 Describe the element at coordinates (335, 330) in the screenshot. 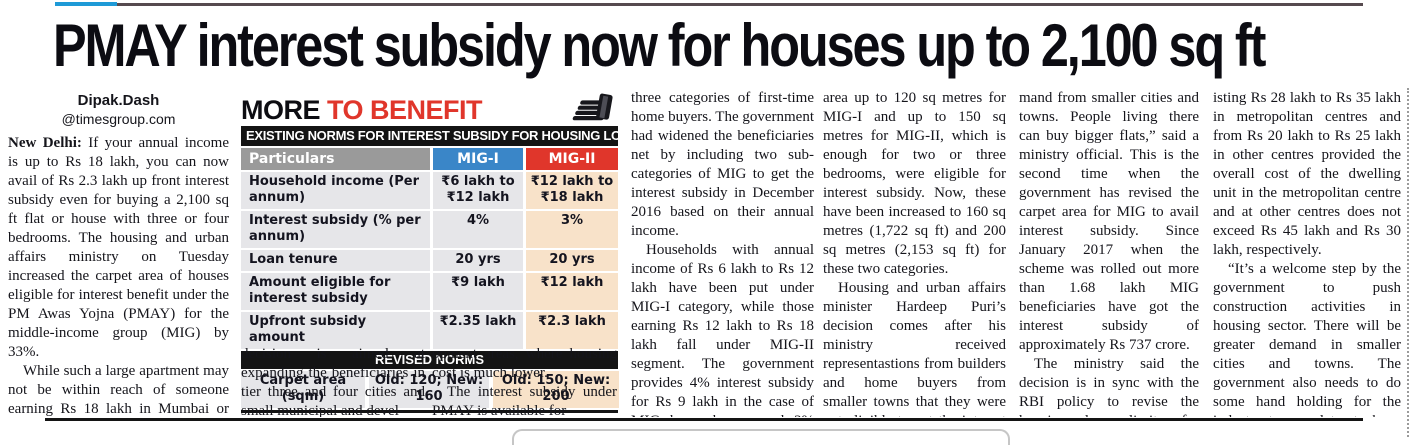

I see `table-row-label: Upfront subsidy amount` at that location.